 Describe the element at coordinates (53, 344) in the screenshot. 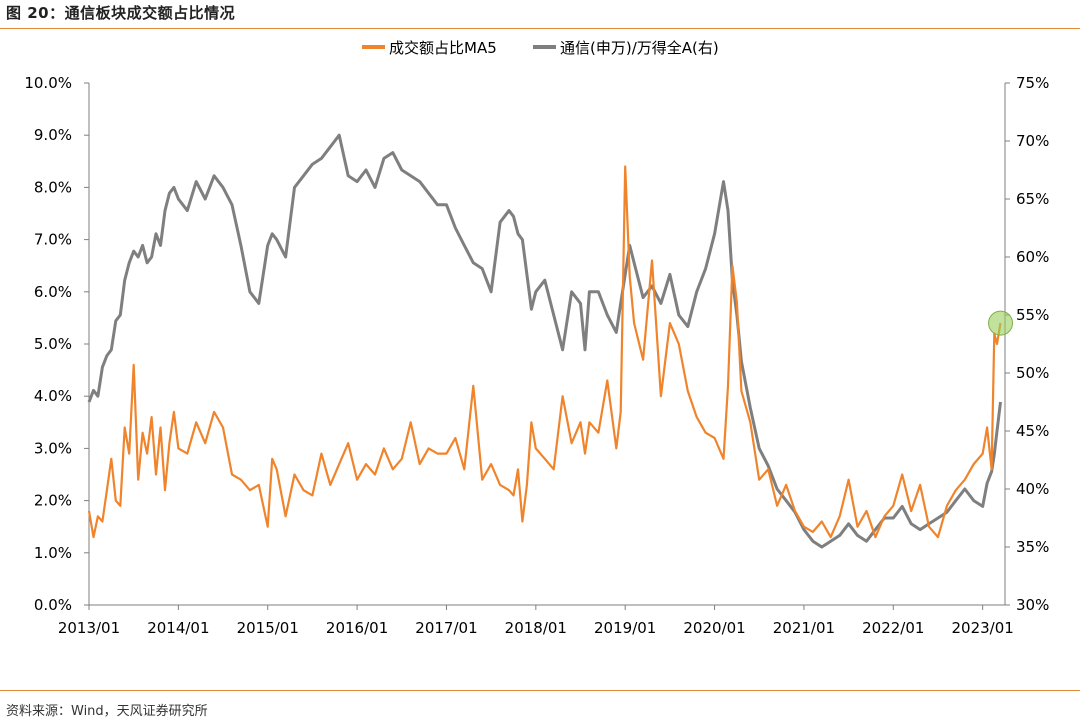

I see `y-left-tick-label: 5.0%` at that location.